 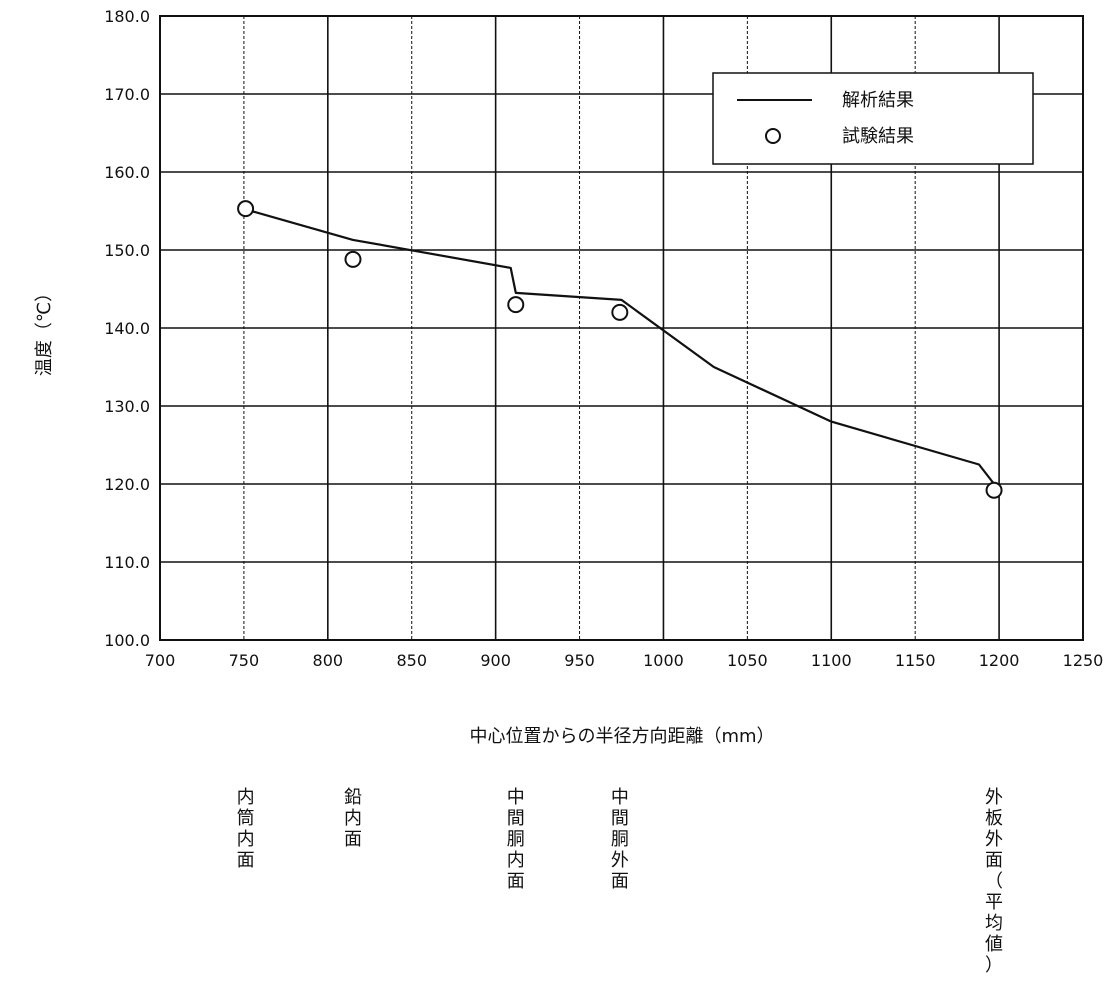 What do you see at coordinates (127, 562) in the screenshot?
I see `y-tick-label: 110.0` at bounding box center [127, 562].